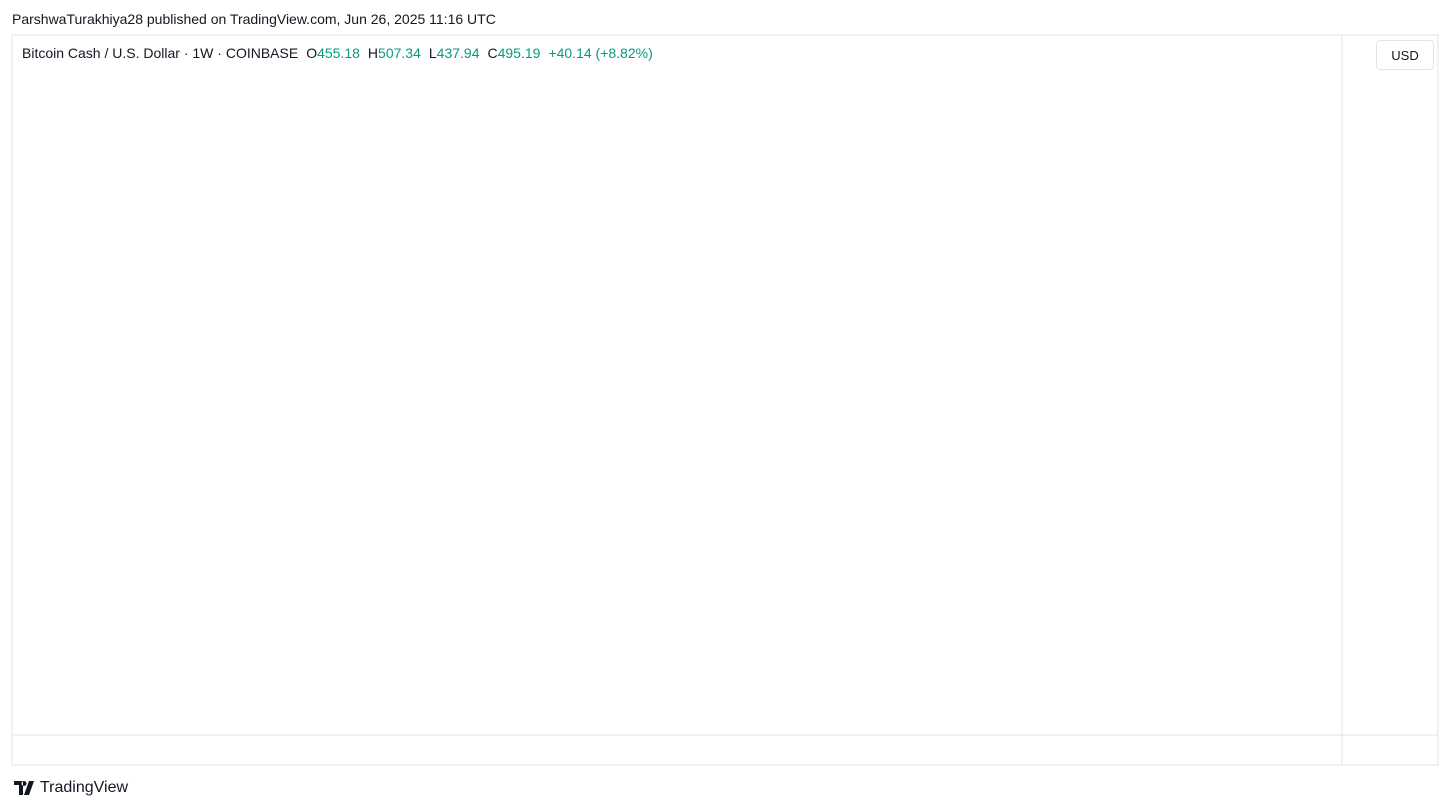 The width and height of the screenshot is (1451, 810). I want to click on high-letter: H, so click(373, 53).